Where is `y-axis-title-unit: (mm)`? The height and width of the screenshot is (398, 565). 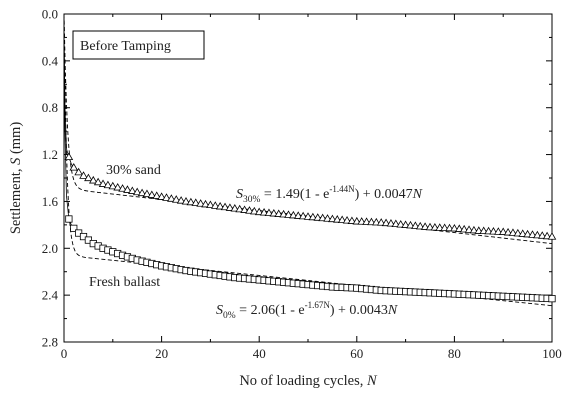 y-axis-title-unit: (mm) is located at coordinates (16, 140).